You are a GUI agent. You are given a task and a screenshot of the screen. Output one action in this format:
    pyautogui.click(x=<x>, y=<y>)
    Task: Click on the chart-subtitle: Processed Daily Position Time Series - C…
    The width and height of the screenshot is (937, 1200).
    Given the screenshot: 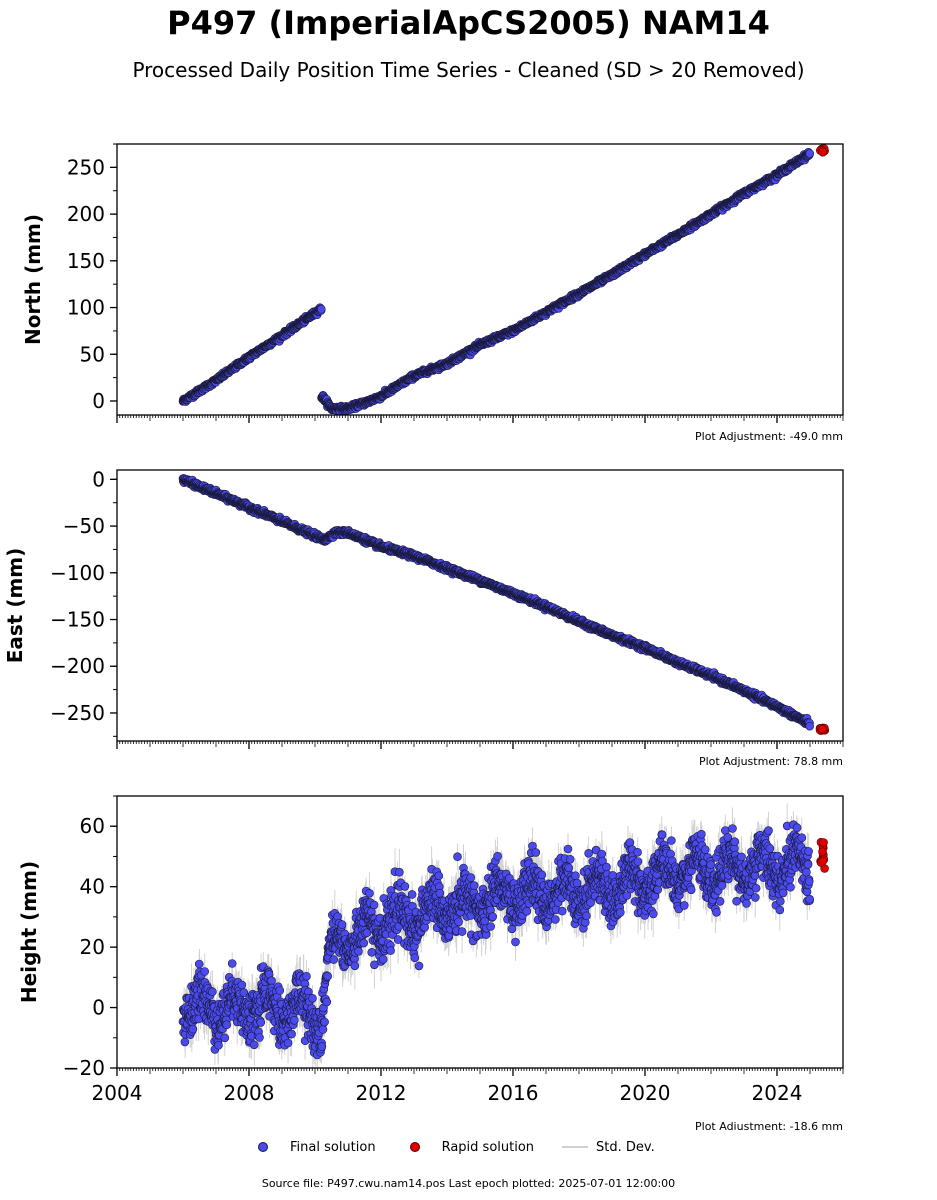 What is the action you would take?
    pyautogui.click(x=468, y=70)
    